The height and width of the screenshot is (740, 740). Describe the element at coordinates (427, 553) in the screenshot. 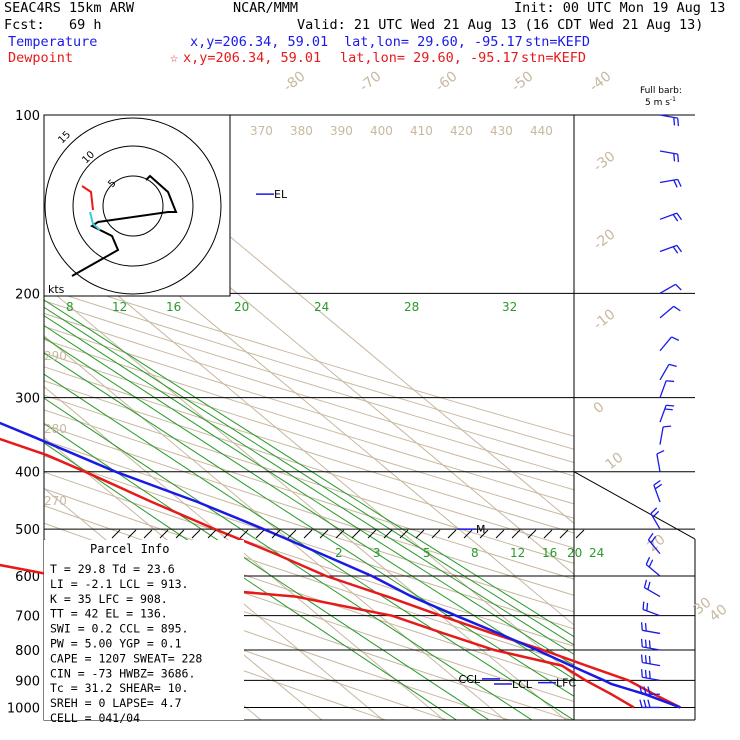

I see `mixing-ratio-label: 5` at that location.